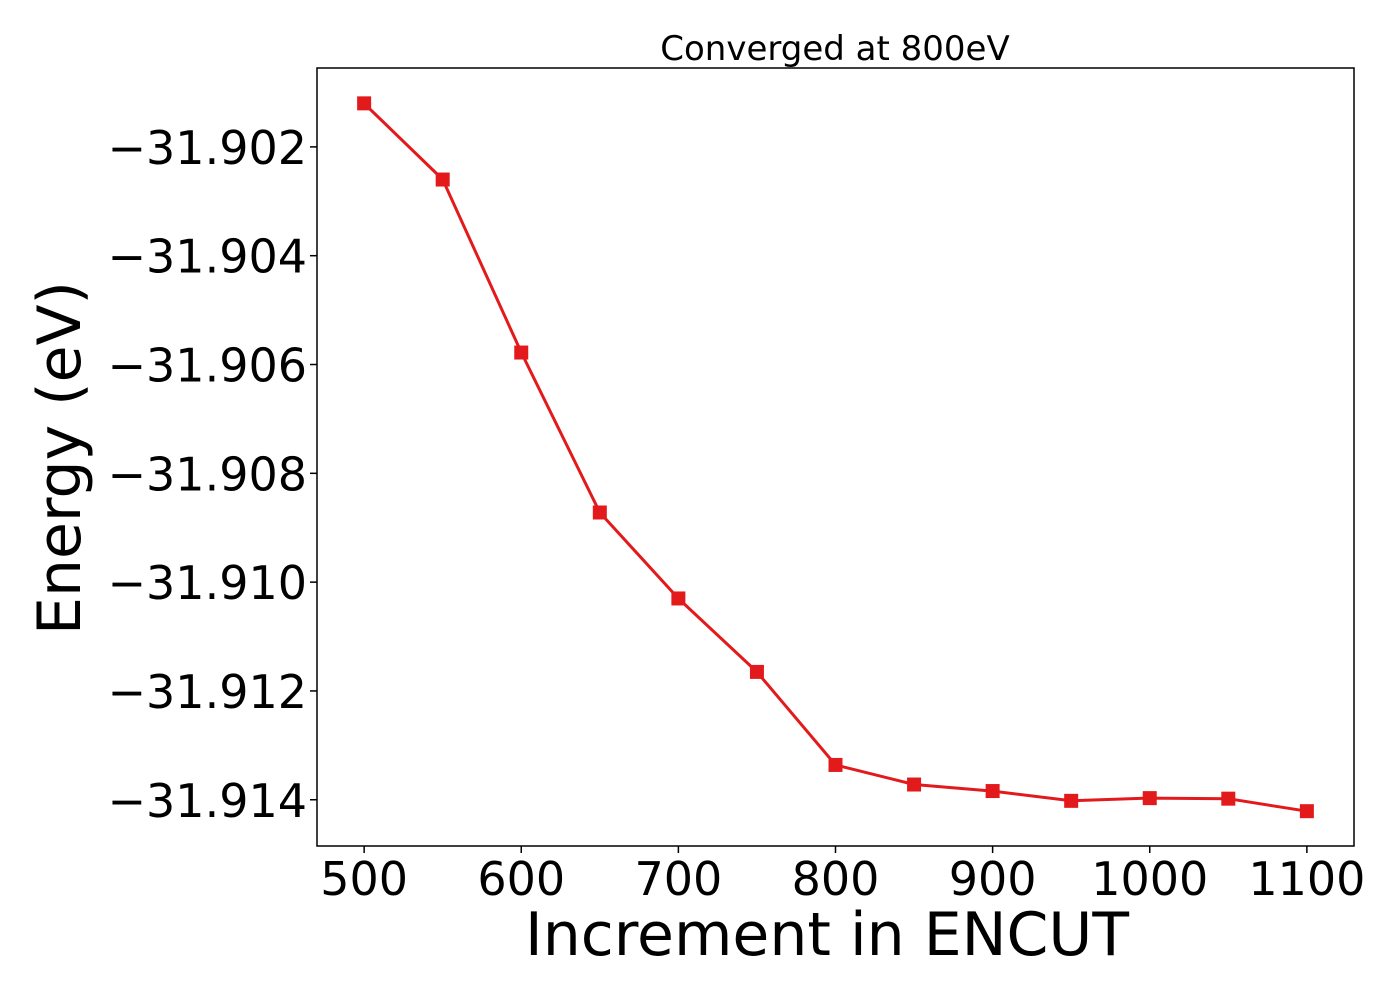 This screenshot has width=1400, height=1000. What do you see at coordinates (208, 474) in the screenshot?
I see `y-tick-label: −31.908` at bounding box center [208, 474].